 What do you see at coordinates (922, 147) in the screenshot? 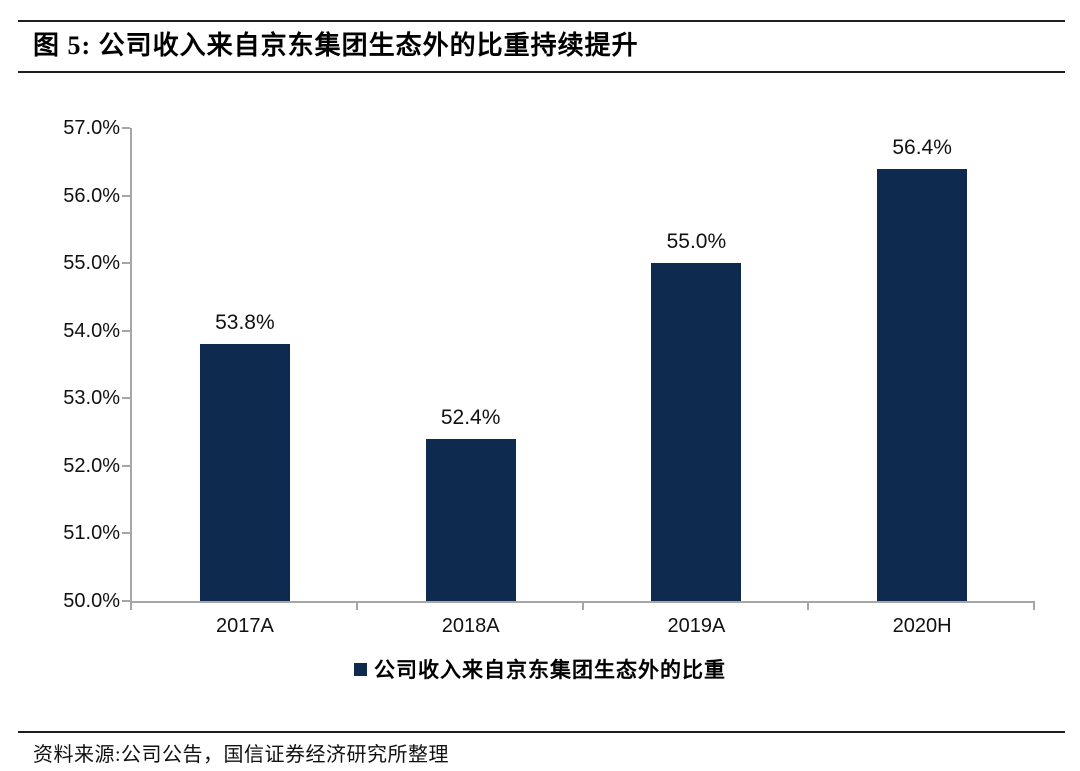
I see `bar-value-label: 56.4%` at bounding box center [922, 147].